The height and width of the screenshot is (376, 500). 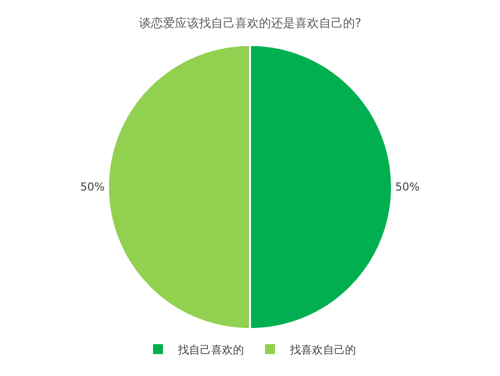 I want to click on legend-label: 找自己喜欢的, so click(x=210, y=349).